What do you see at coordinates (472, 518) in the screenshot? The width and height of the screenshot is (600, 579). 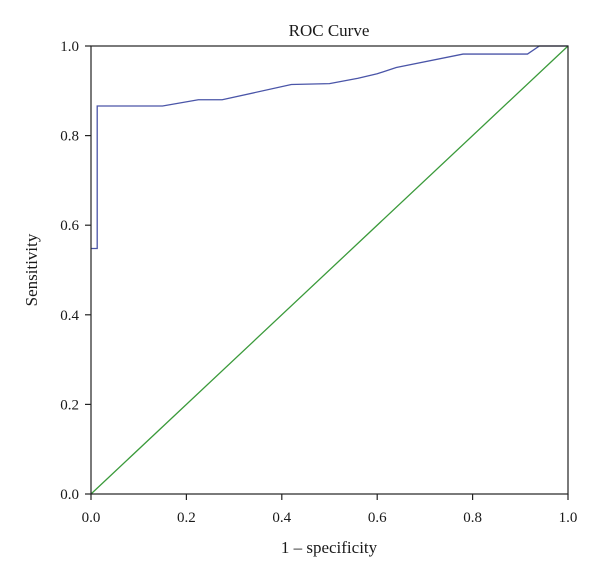 I see `x-tick-label: 0.8` at bounding box center [472, 518].